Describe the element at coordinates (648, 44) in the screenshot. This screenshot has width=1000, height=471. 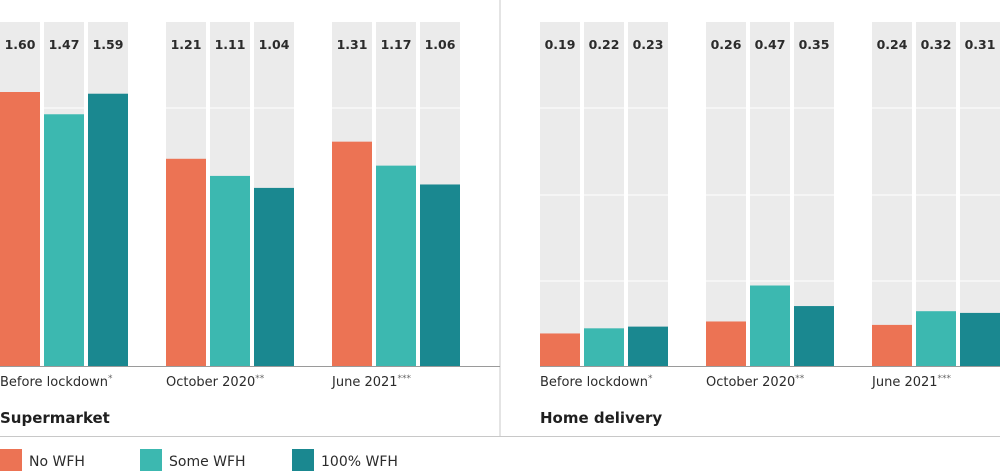
I see `data-label: 0.23` at that location.